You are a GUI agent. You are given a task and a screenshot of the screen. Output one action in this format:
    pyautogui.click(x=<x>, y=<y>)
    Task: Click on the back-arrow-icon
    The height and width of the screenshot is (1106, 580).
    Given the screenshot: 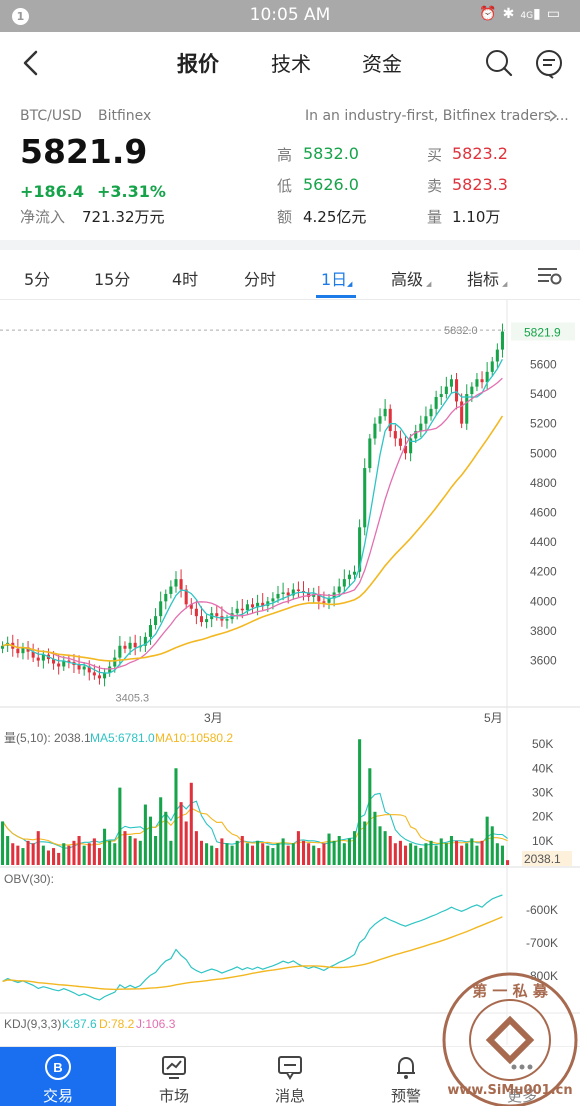 What is the action you would take?
    pyautogui.click(x=31, y=63)
    